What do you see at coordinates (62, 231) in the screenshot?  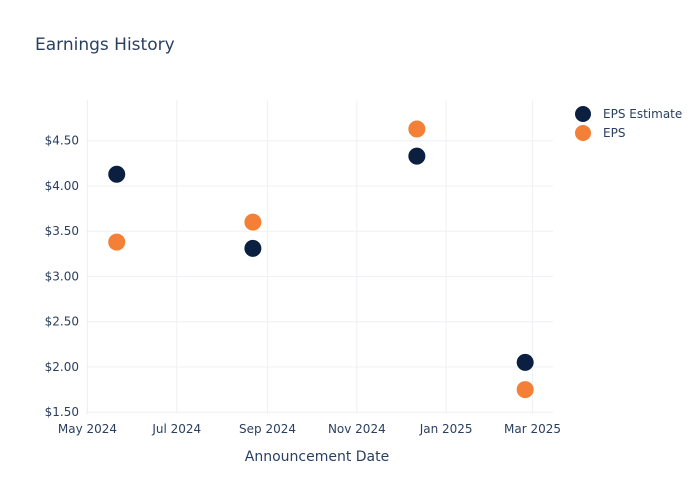 I see `y-tick-label: $3.50` at bounding box center [62, 231].